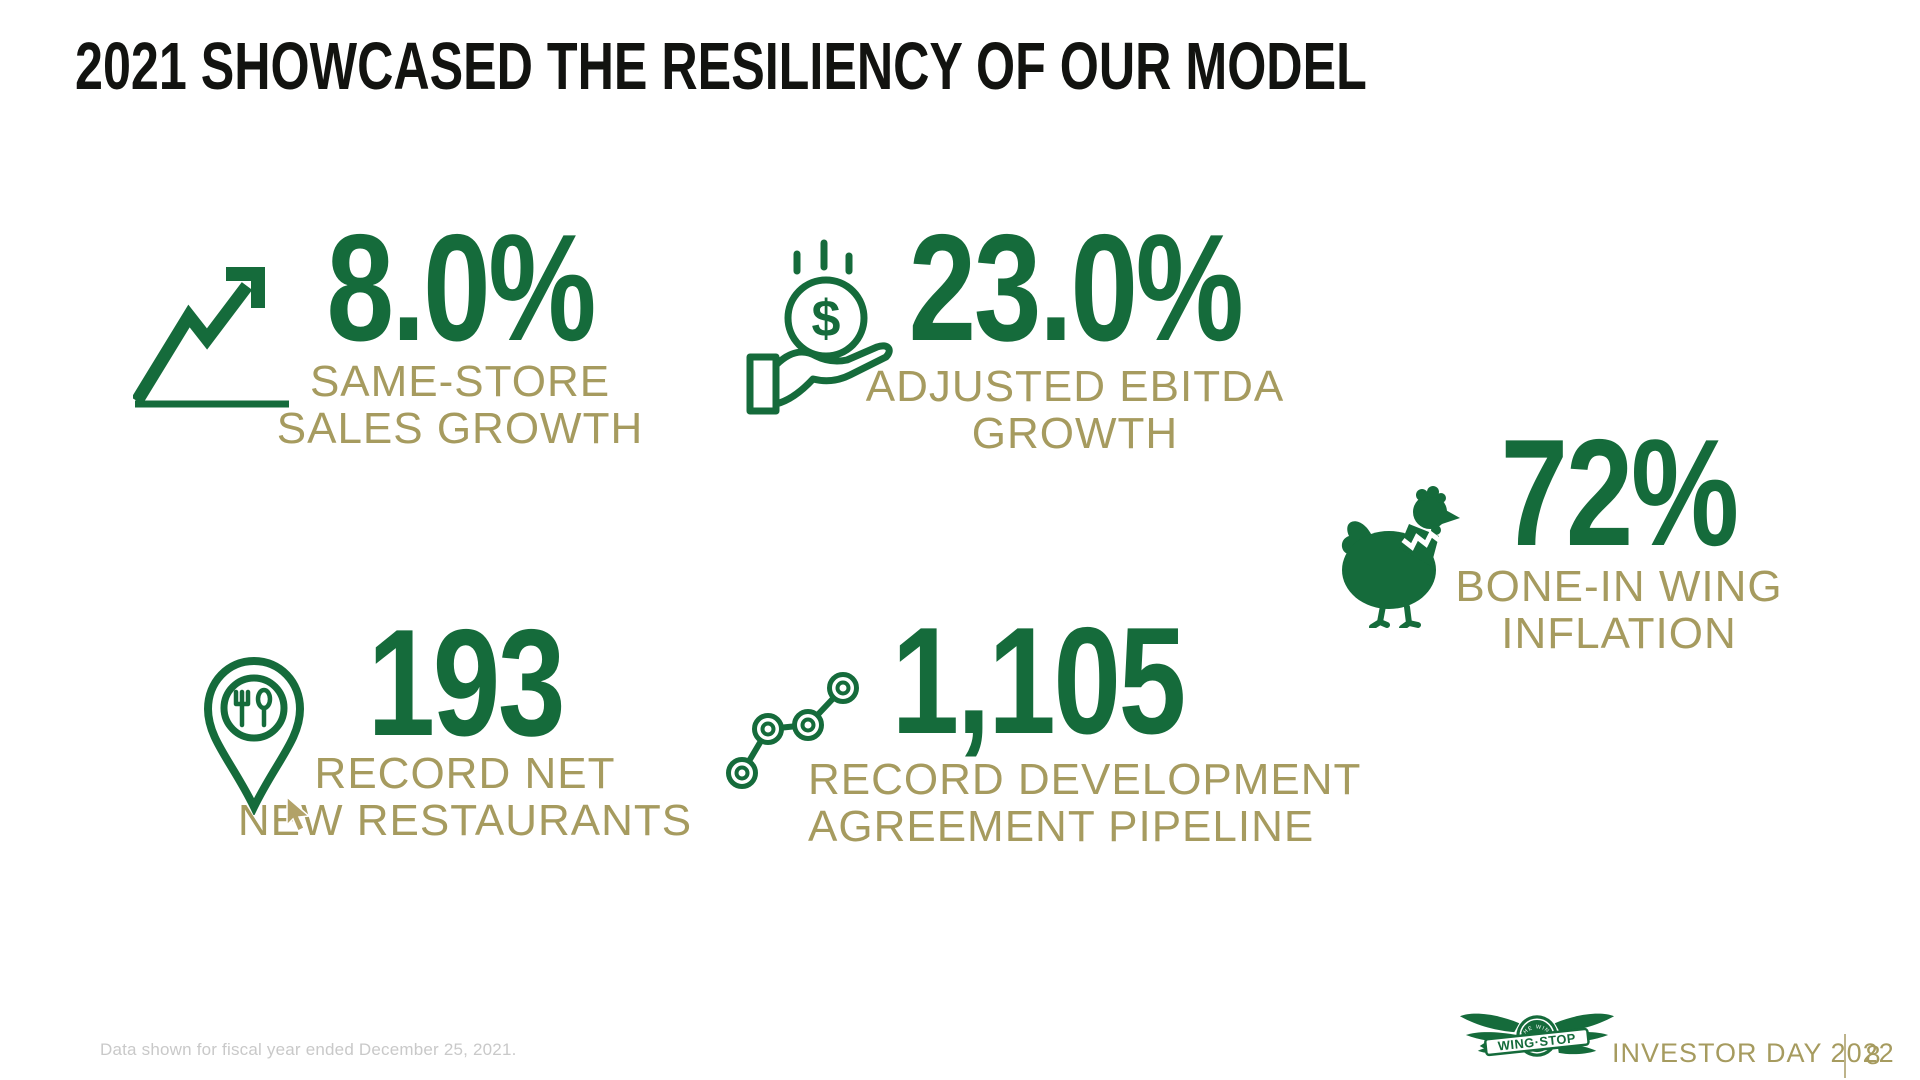  I want to click on stat-value-same-store-sales-growth: 8.0%, so click(461, 288).